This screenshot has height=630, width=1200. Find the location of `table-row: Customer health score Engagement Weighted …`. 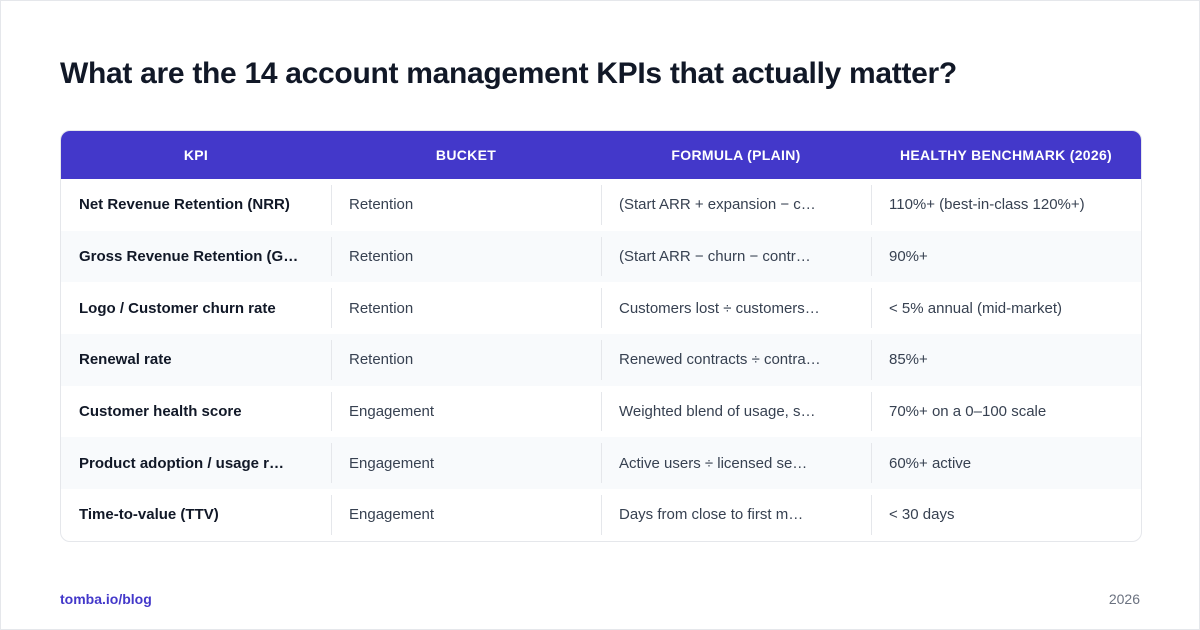

table-row: Customer health score Engagement Weighted … is located at coordinates (601, 412).